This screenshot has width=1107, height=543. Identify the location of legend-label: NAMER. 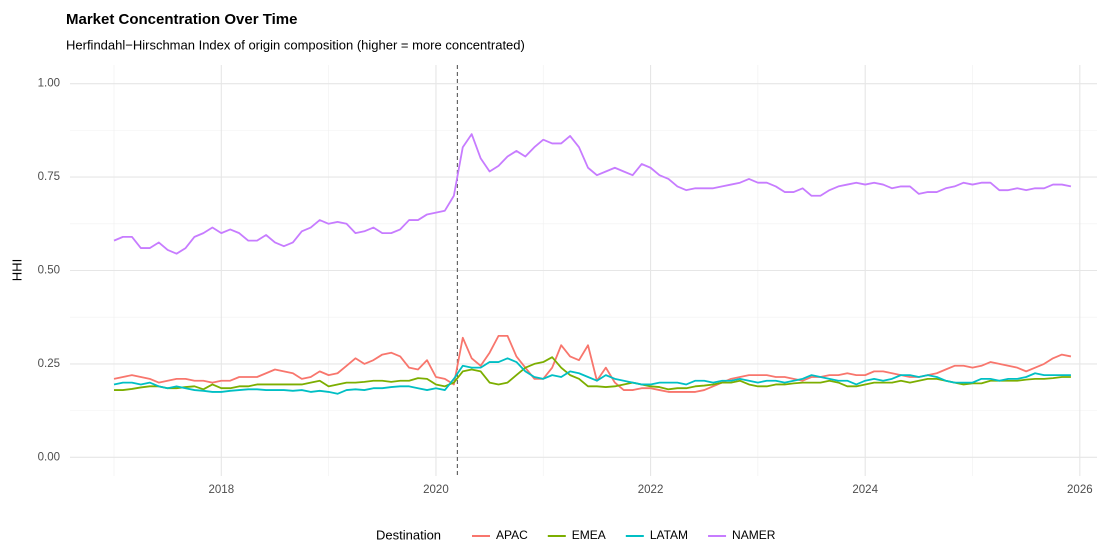
(754, 535).